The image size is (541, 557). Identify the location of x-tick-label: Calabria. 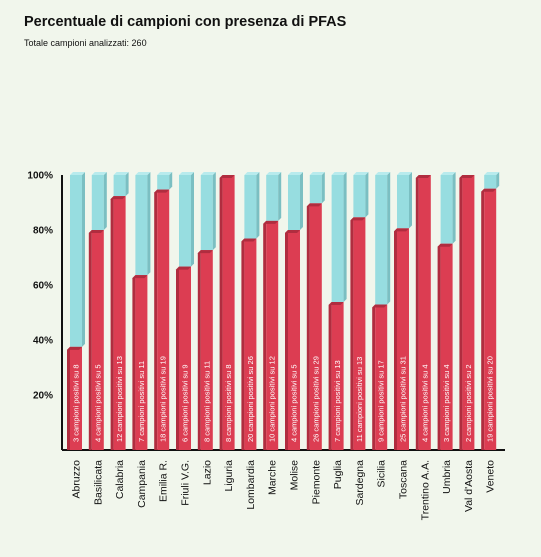
(120, 479).